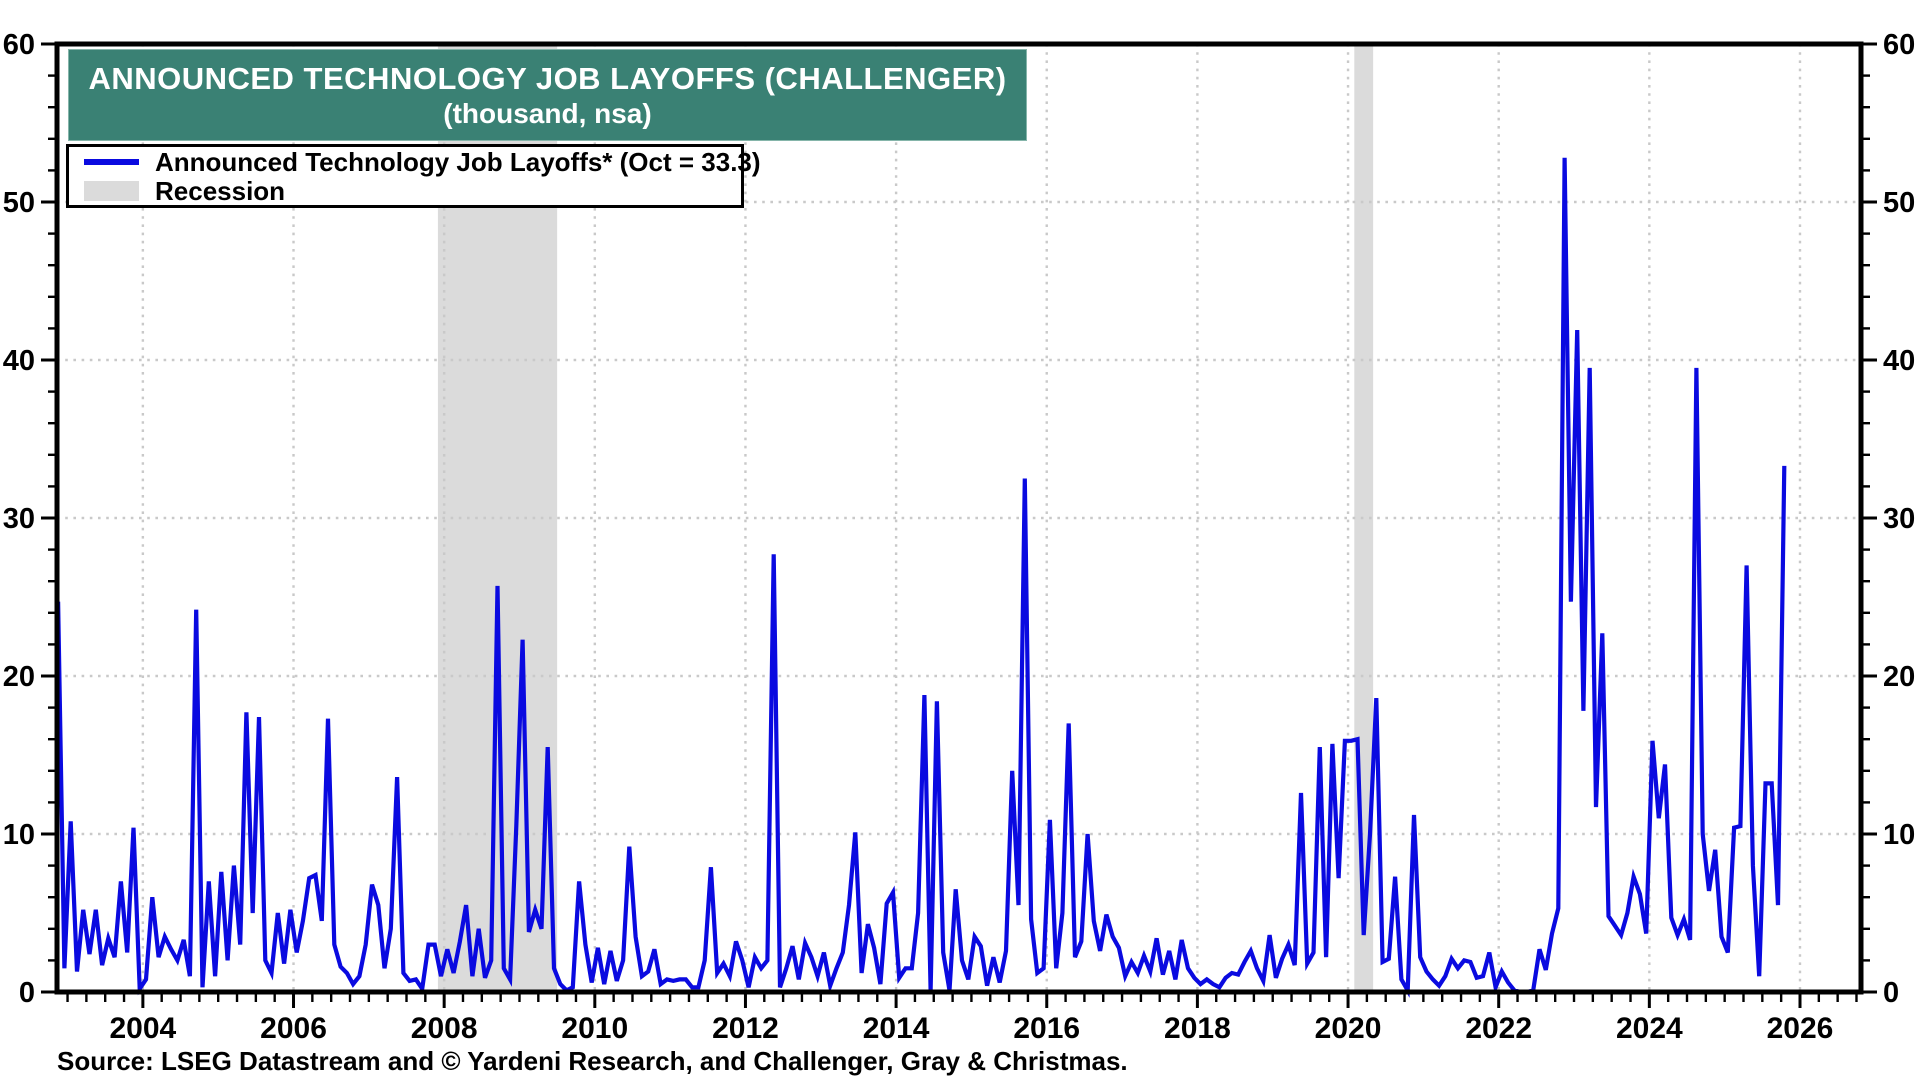 Image resolution: width=1920 pixels, height=1080 pixels. Describe the element at coordinates (1899, 203) in the screenshot. I see `y-tick-label-right: 50` at that location.